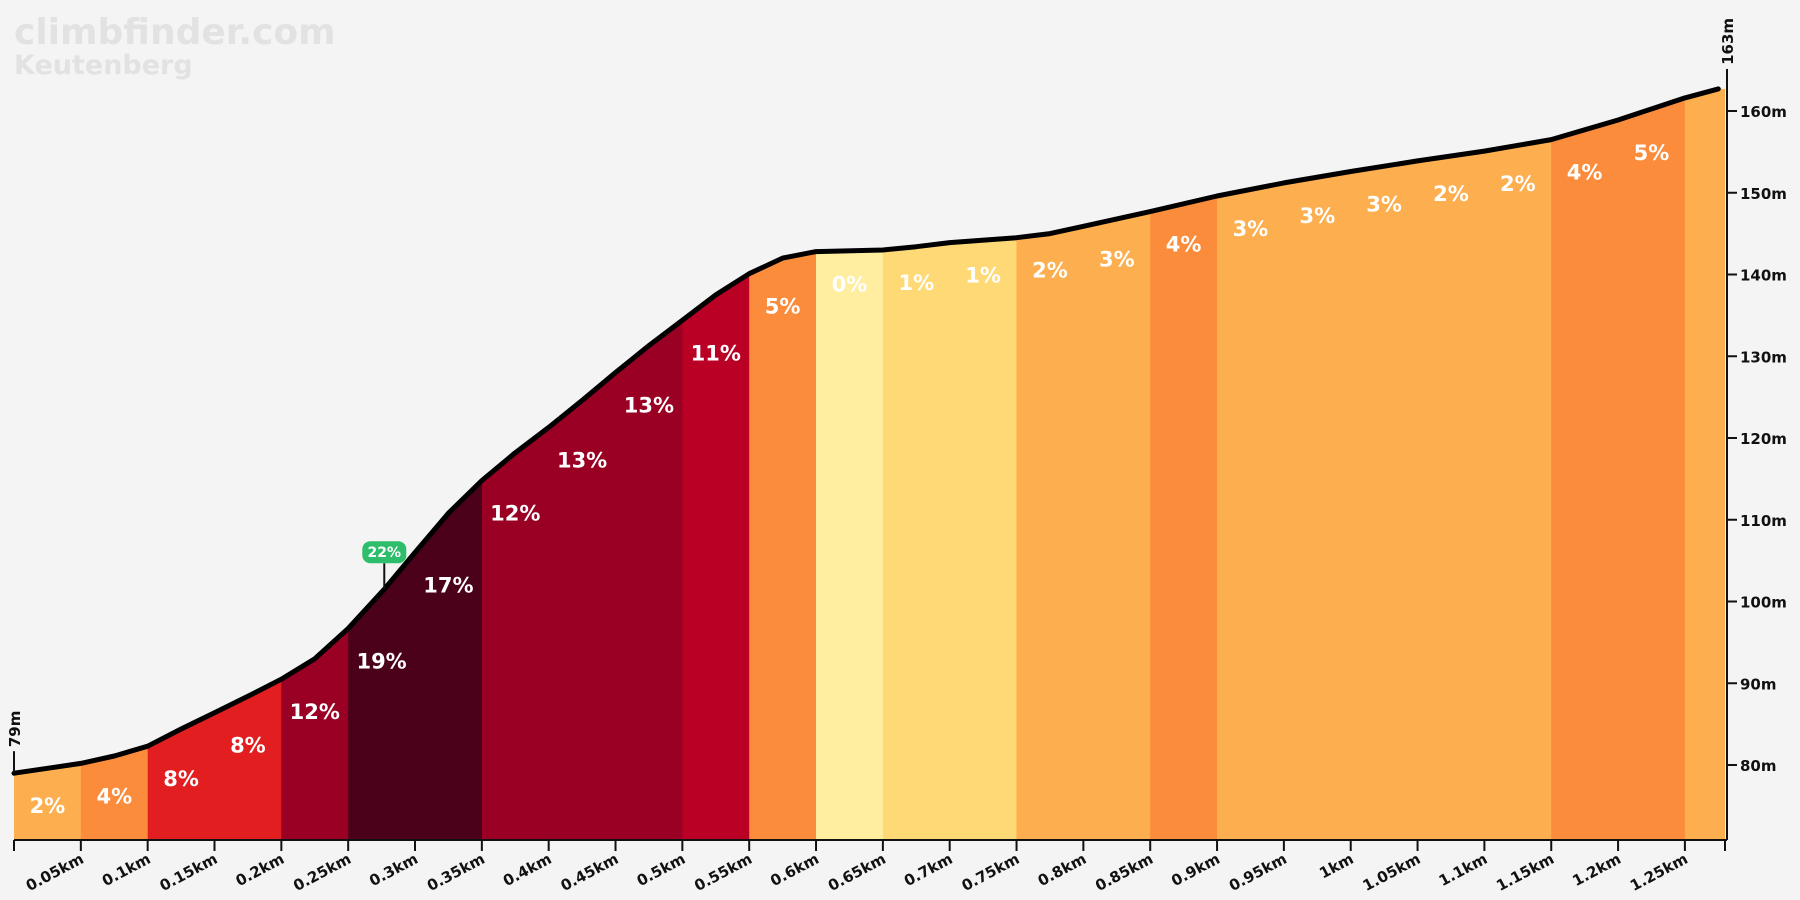 The width and height of the screenshot is (1800, 900). I want to click on x-tick-label: 0.9km, so click(1195, 870).